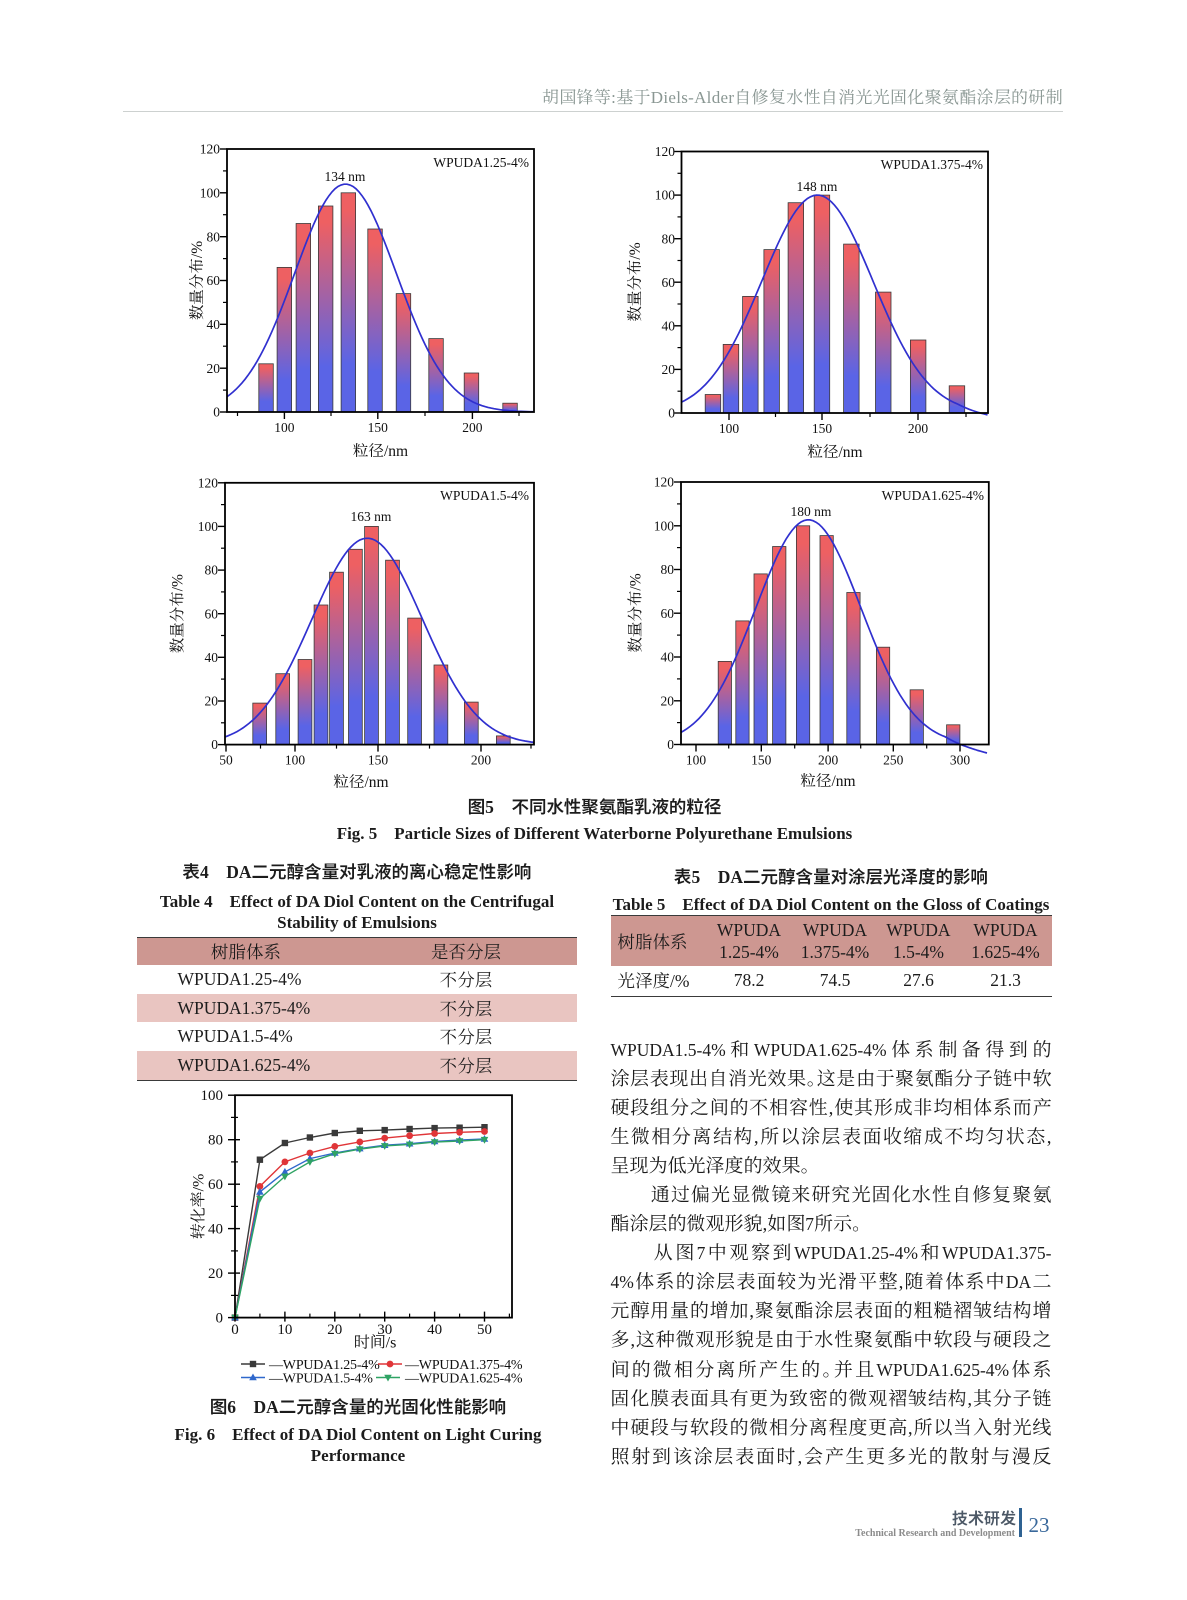 The height and width of the screenshot is (1600, 1187). I want to click on svg-text: —WPUDA1.5-4%, so click(320, 1378).